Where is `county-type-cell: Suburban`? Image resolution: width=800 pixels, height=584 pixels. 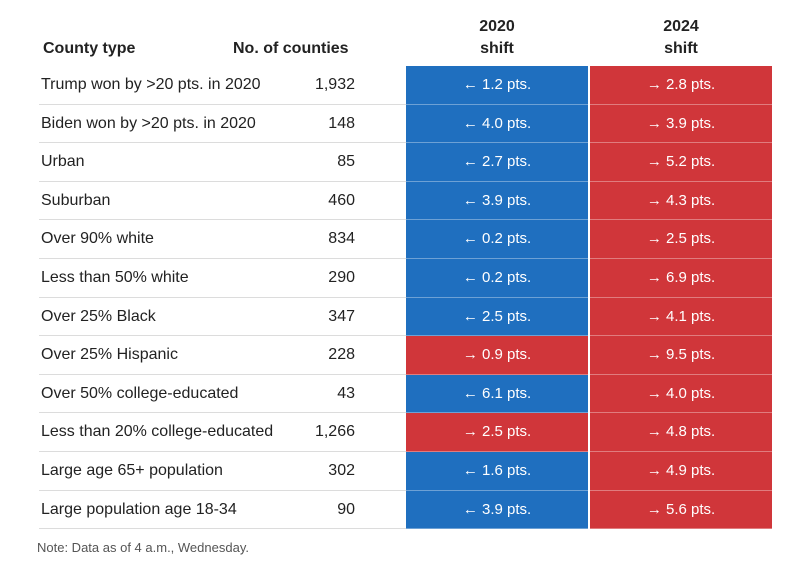 county-type-cell: Suburban is located at coordinates (76, 200).